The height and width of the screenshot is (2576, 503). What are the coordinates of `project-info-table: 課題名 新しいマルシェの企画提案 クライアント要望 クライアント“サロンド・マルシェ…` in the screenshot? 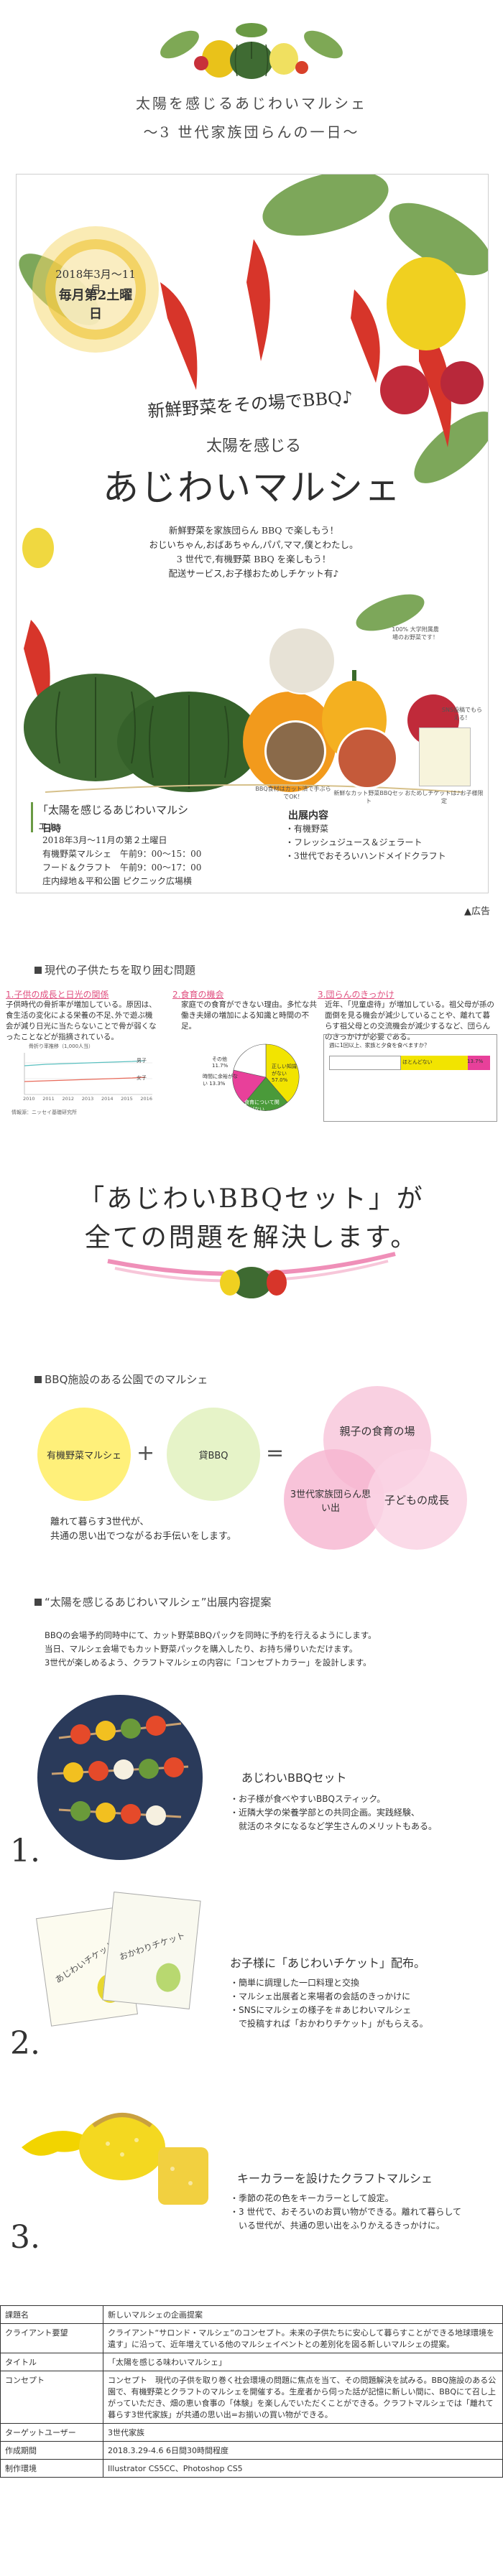 It's located at (251, 2391).